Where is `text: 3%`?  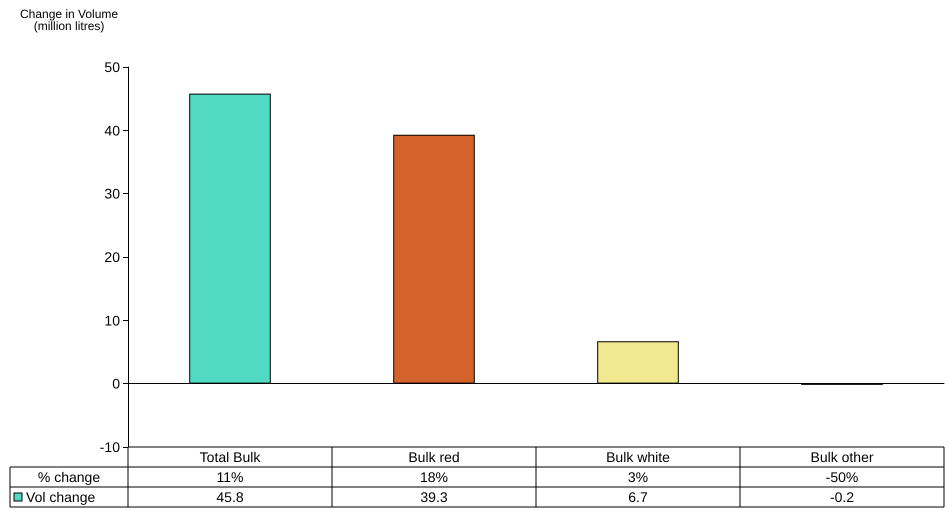 text: 3% is located at coordinates (638, 477).